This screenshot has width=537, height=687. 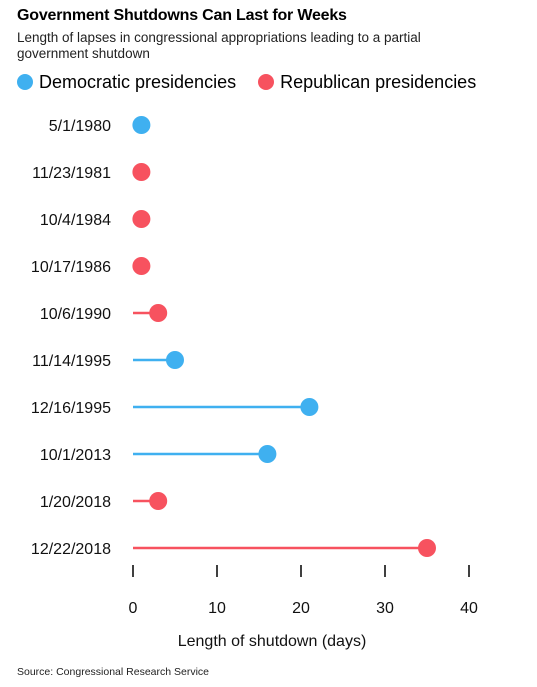 I want to click on legend-label-democratic: Democratic presidencies, so click(x=138, y=81).